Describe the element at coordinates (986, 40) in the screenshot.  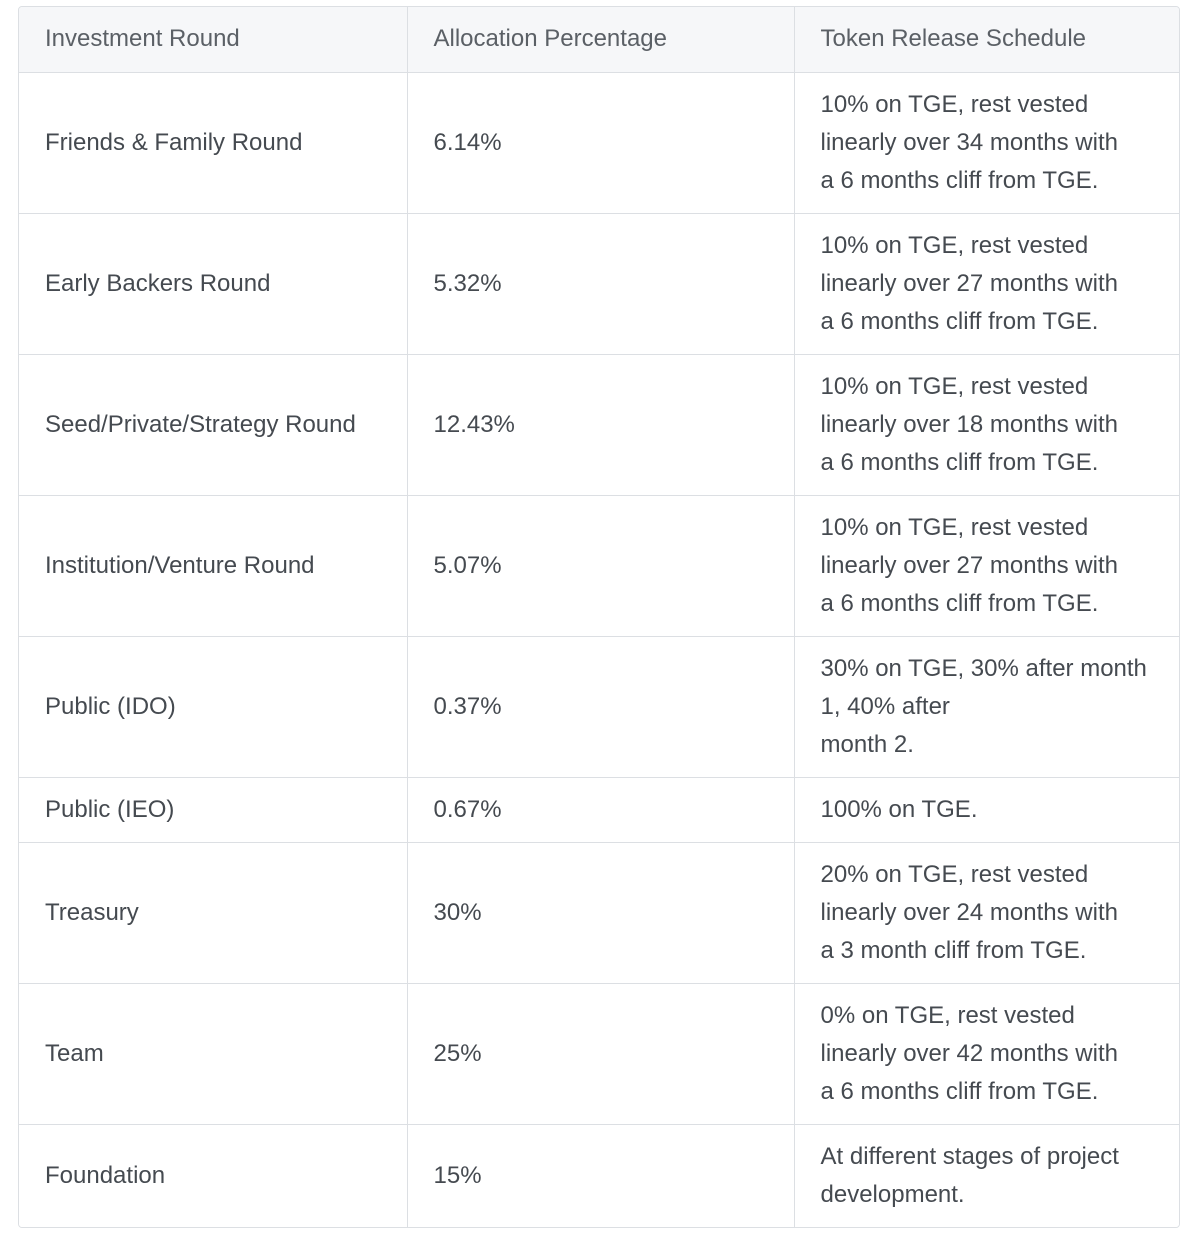
I see `header-token-release-schedule: Token Release Schedule` at that location.